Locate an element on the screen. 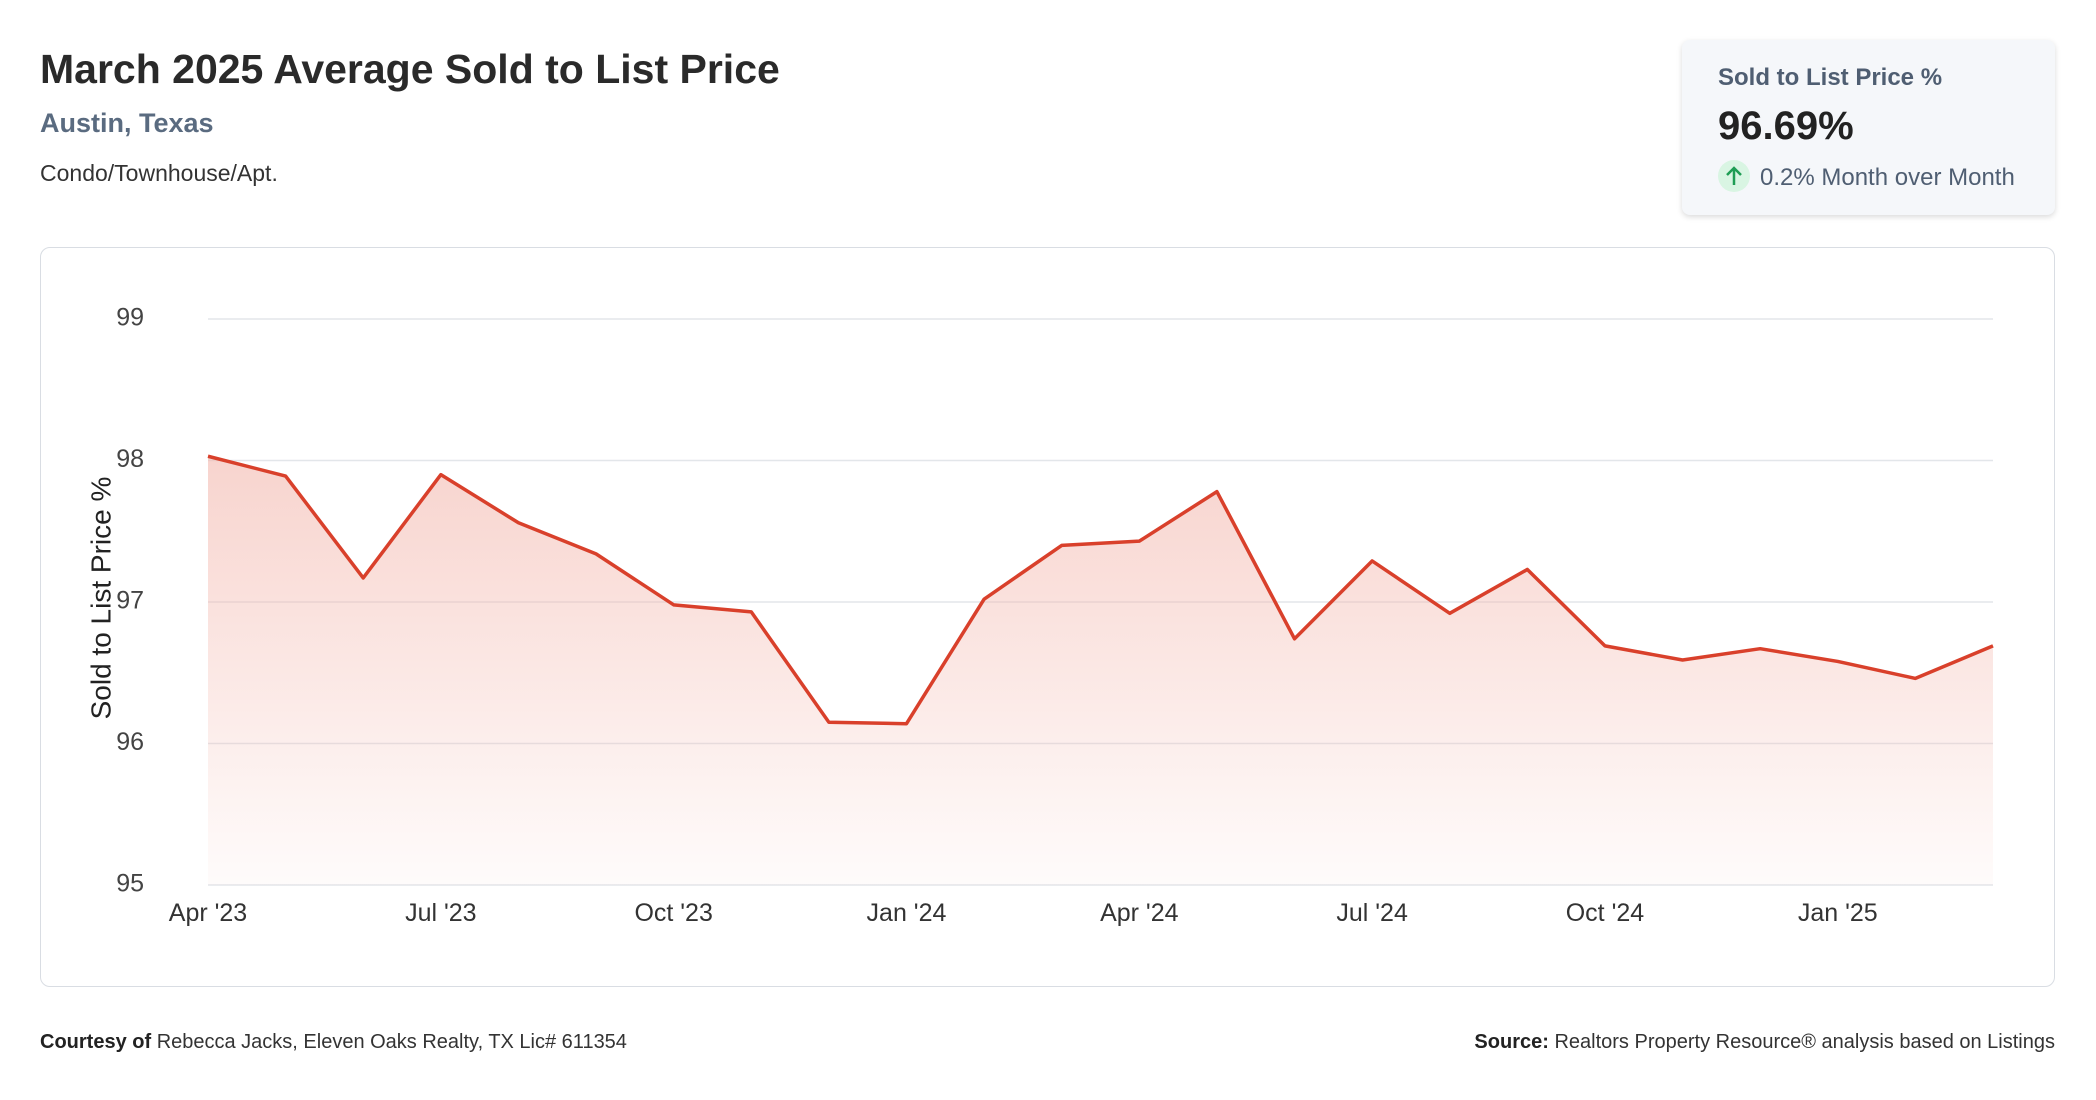 The image size is (2096, 1100). location: Austin, Texas is located at coordinates (127, 123).